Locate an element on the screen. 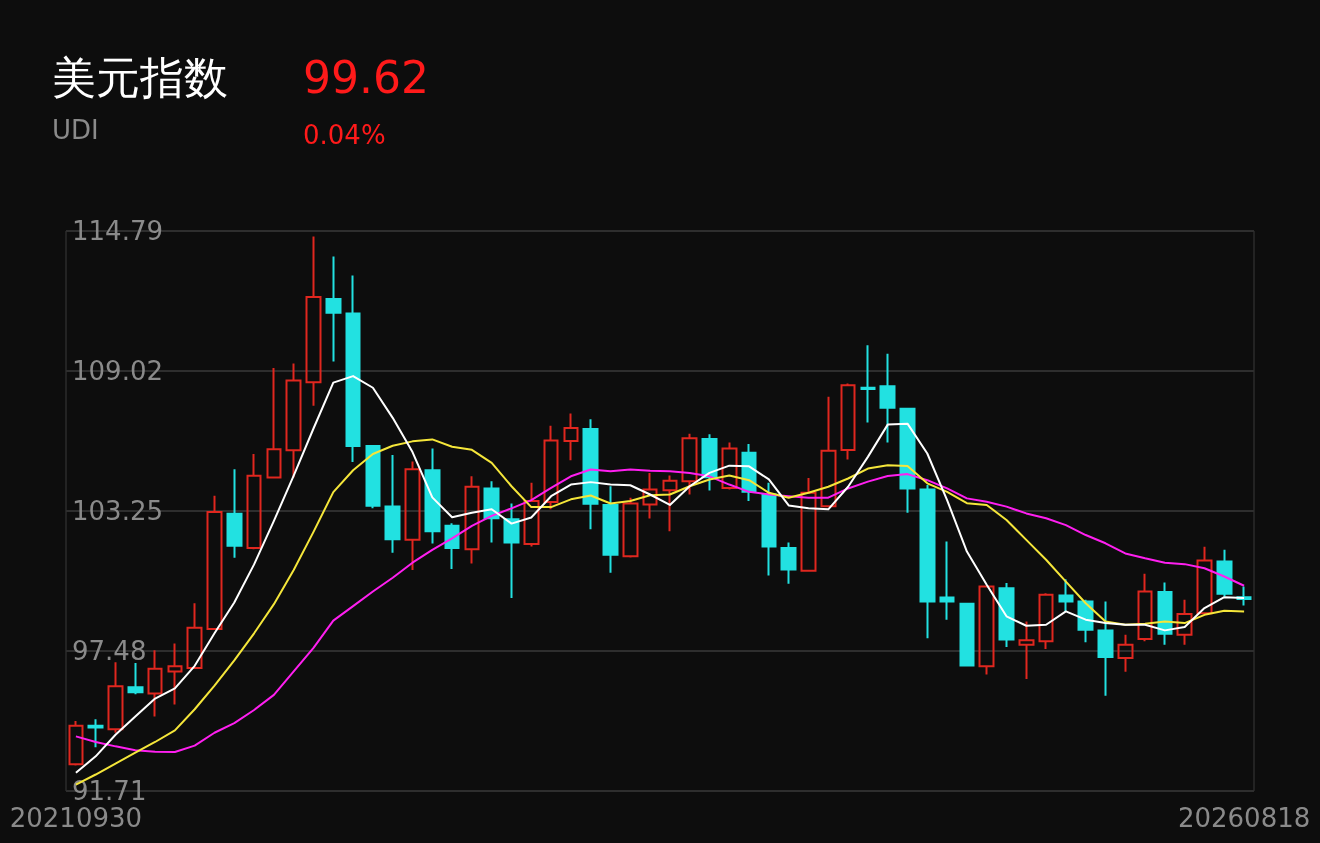 The width and height of the screenshot is (1320, 843). y-tick-label: 97.48 is located at coordinates (109, 651).